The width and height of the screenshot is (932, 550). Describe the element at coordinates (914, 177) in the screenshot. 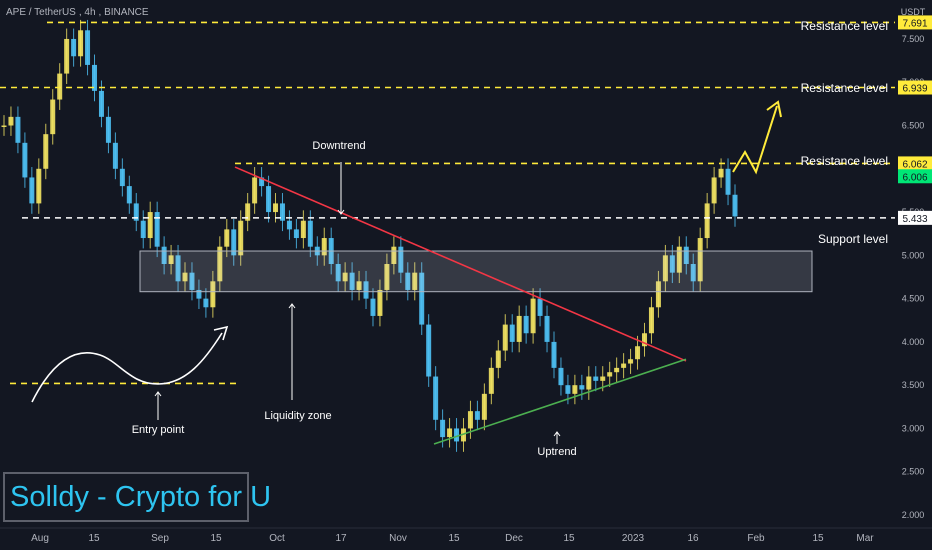

I see `last-price-text: 6.006` at that location.